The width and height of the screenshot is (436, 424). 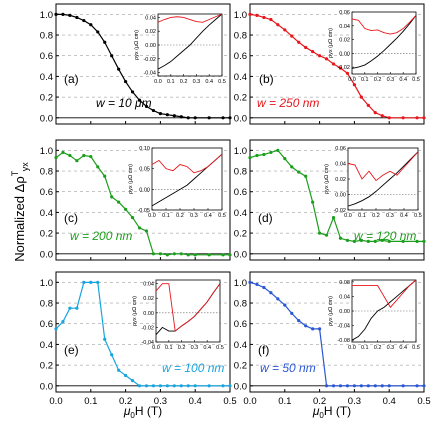 I want to click on panel-label: (b), so click(x=266, y=79).